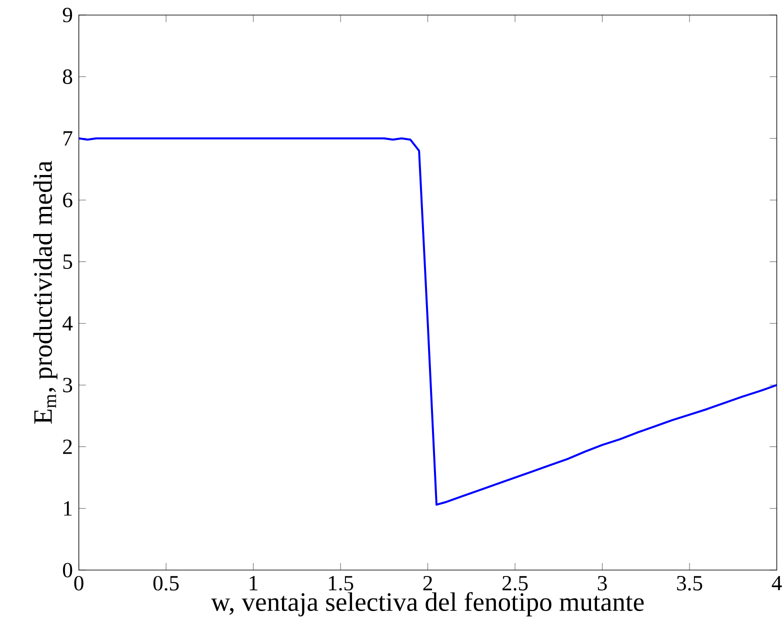 This screenshot has width=783, height=632. Describe the element at coordinates (254, 583) in the screenshot. I see `x-tick-label: 1` at that location.